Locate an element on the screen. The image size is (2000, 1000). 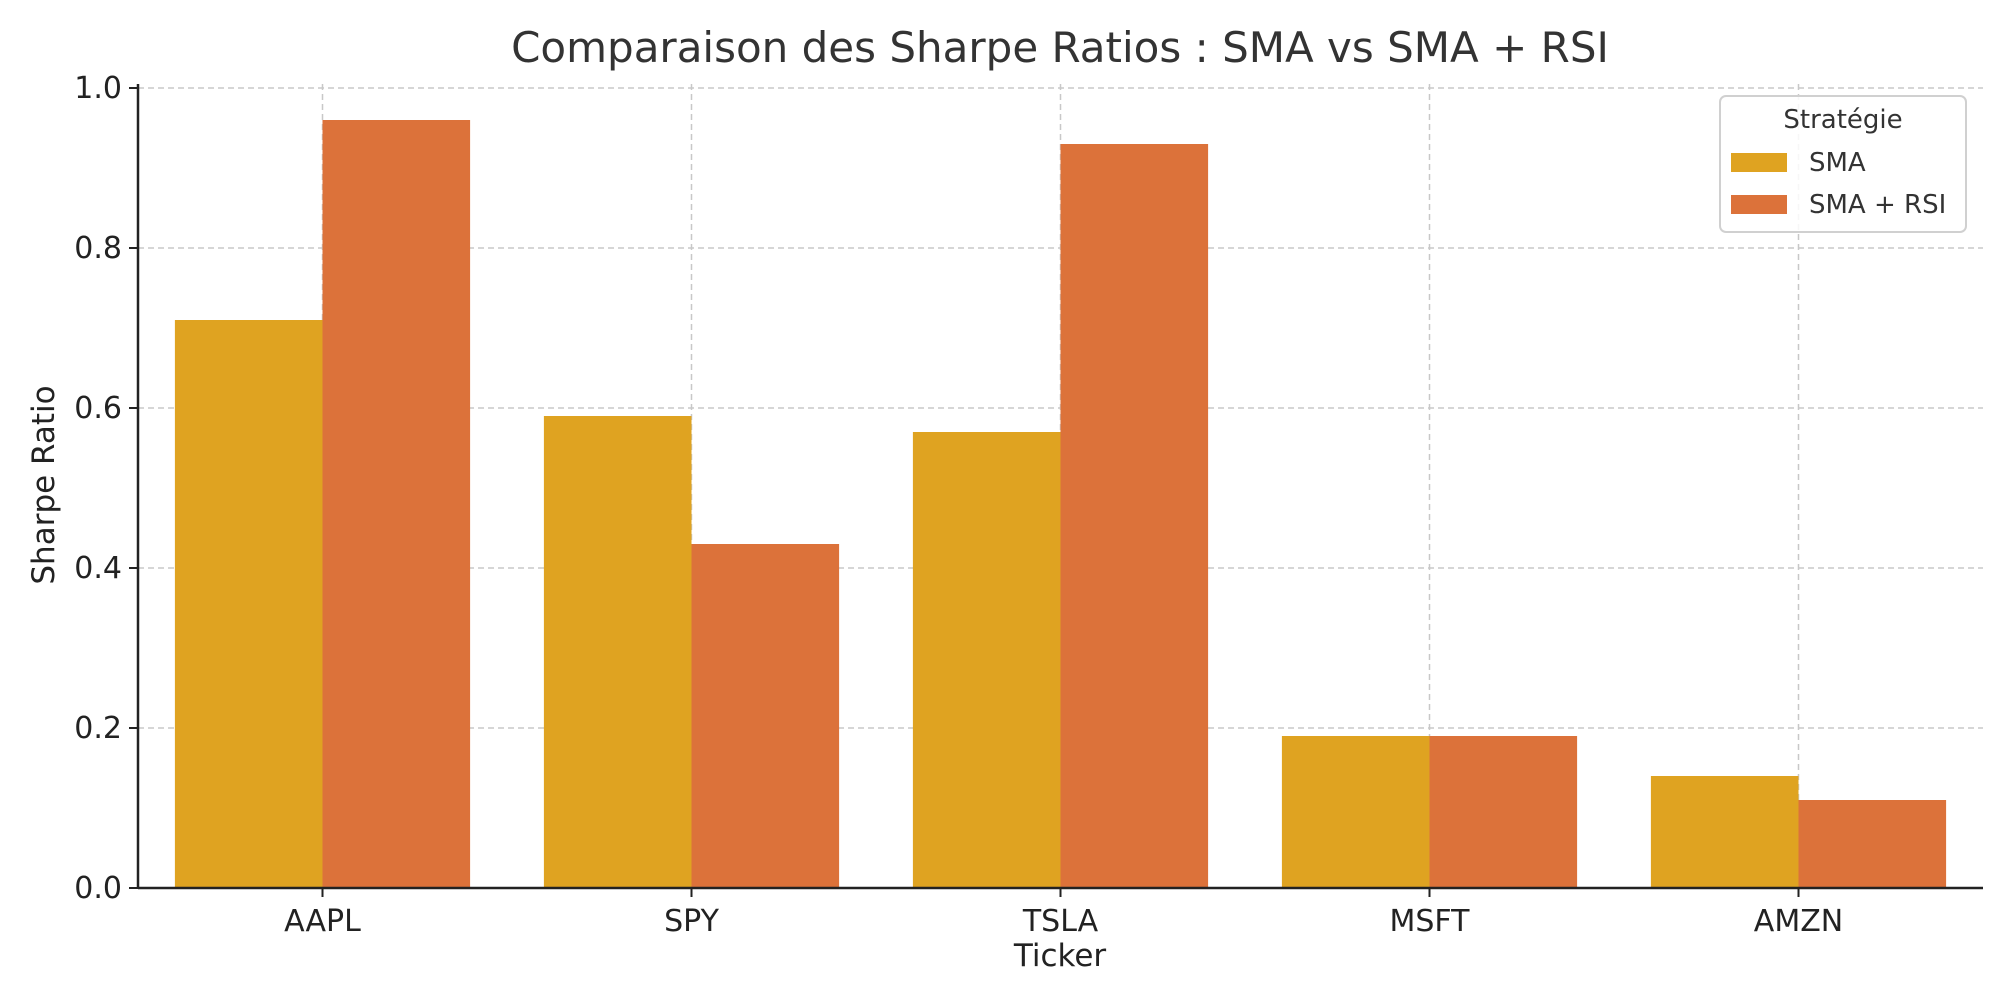
bar-tsla-sma-rsi is located at coordinates (1134, 516).